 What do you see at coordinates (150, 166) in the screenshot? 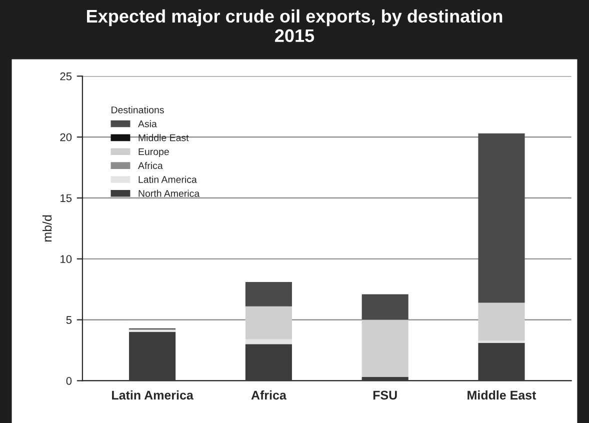
I see `legend-label: Africa` at bounding box center [150, 166].